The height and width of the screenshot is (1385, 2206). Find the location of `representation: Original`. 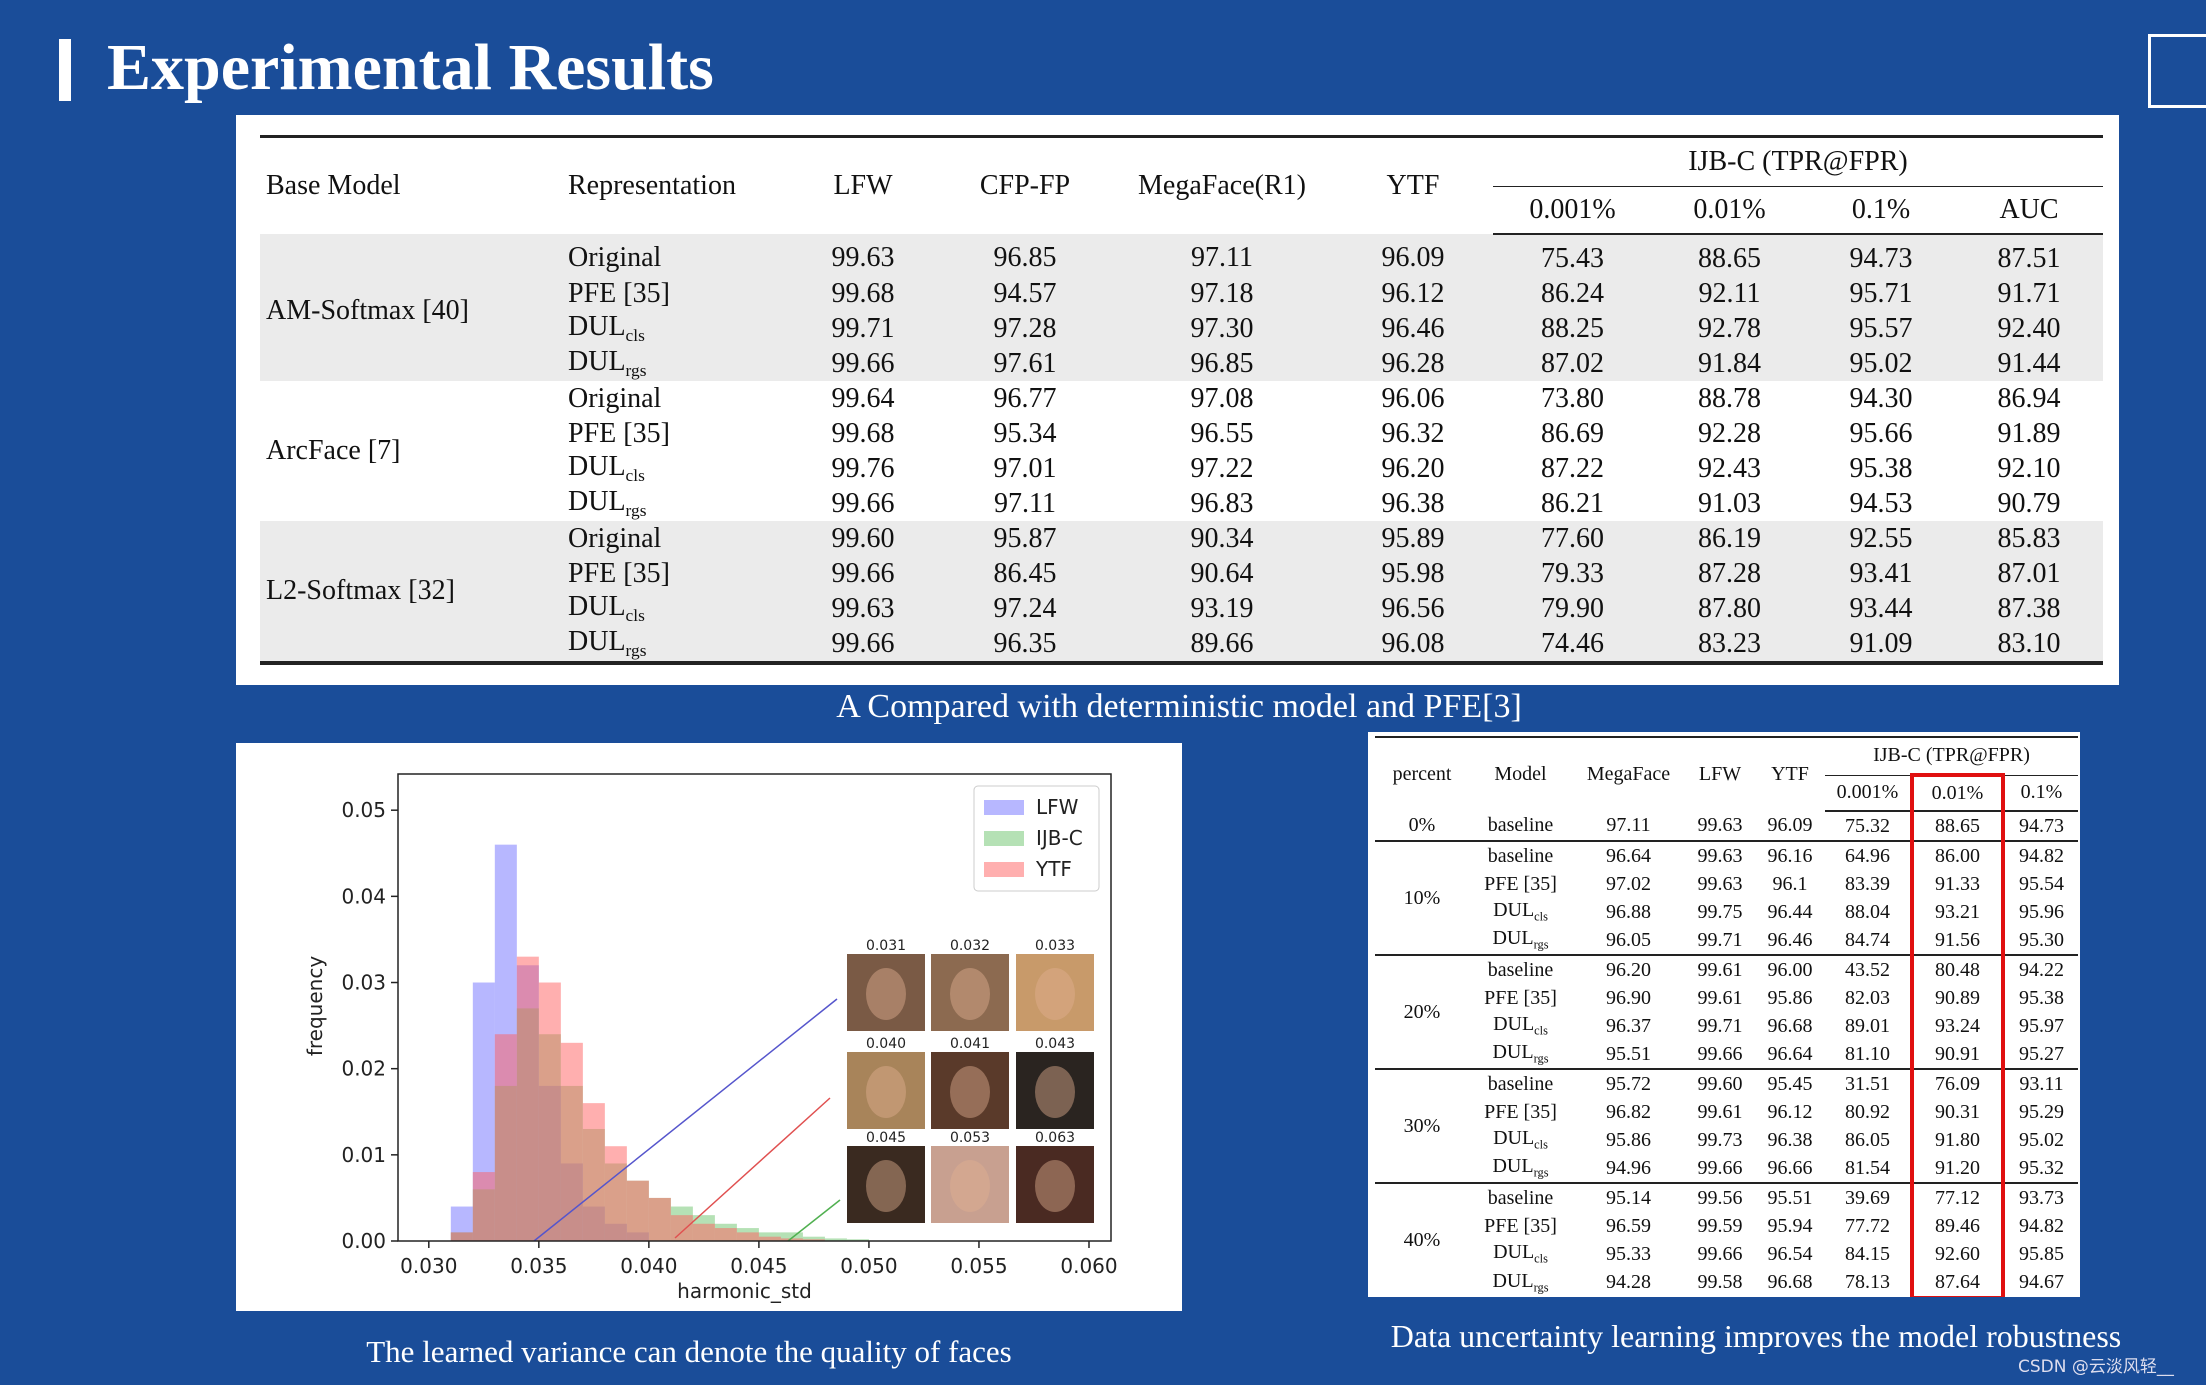

representation: Original is located at coordinates (615, 398).